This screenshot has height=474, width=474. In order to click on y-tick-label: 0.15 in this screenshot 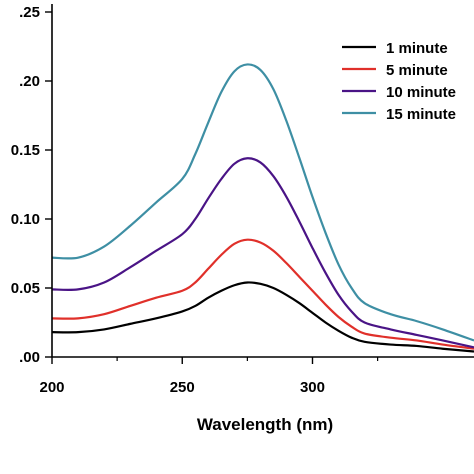, I will do `click(25, 150)`.